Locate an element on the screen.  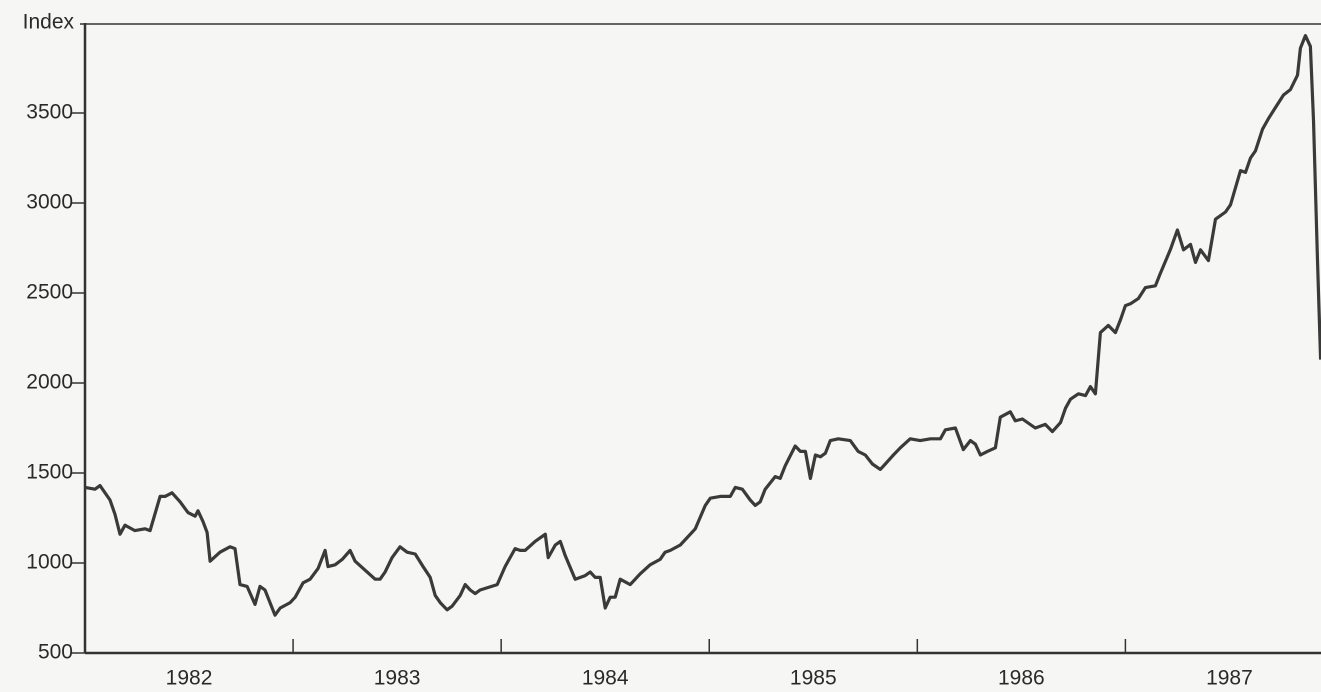
y-tick-label: 1500 is located at coordinates (49, 472).